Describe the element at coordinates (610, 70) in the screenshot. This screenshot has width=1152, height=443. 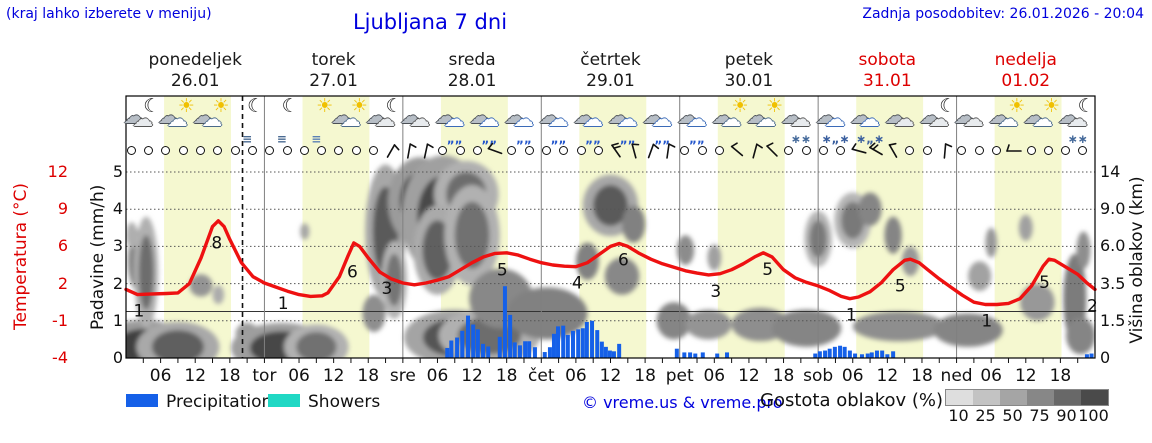
I see `day-header: četrtek 29.01` at that location.